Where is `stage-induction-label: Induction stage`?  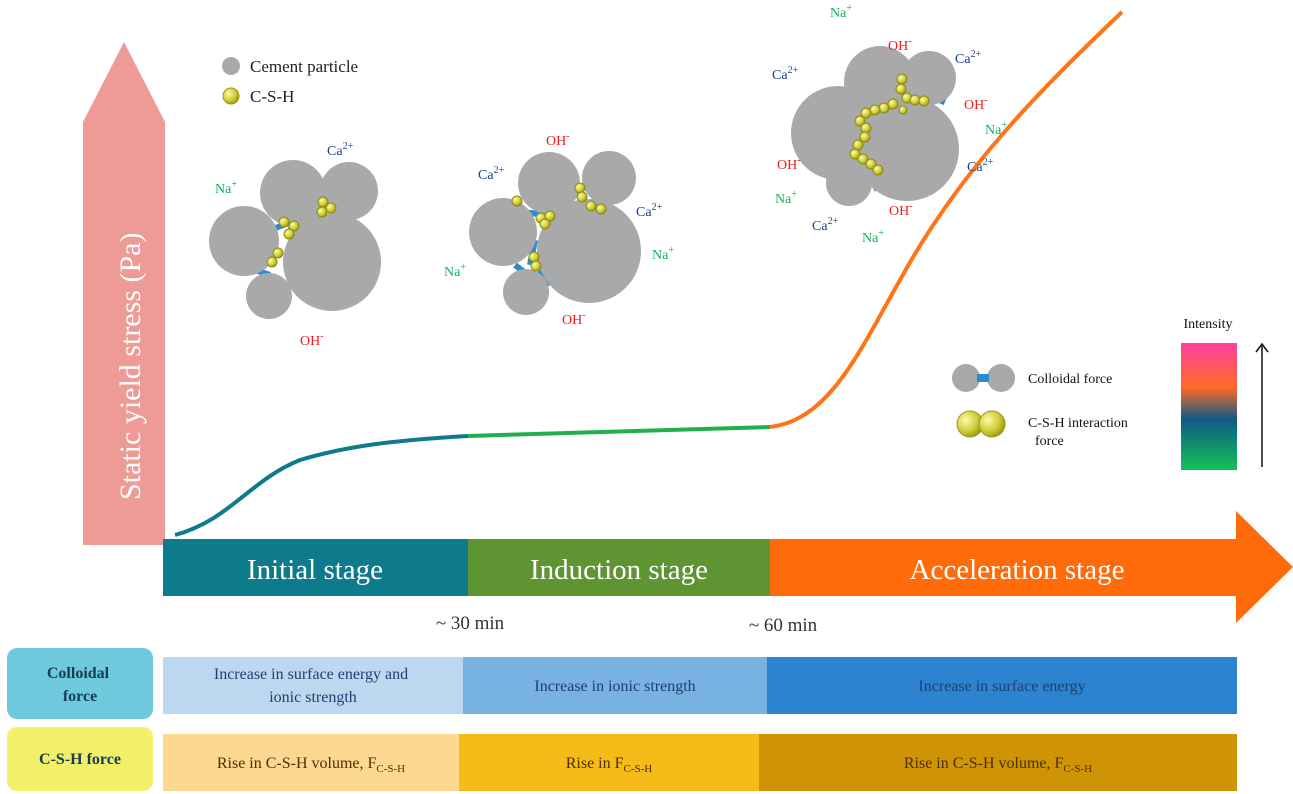 stage-induction-label: Induction stage is located at coordinates (619, 570).